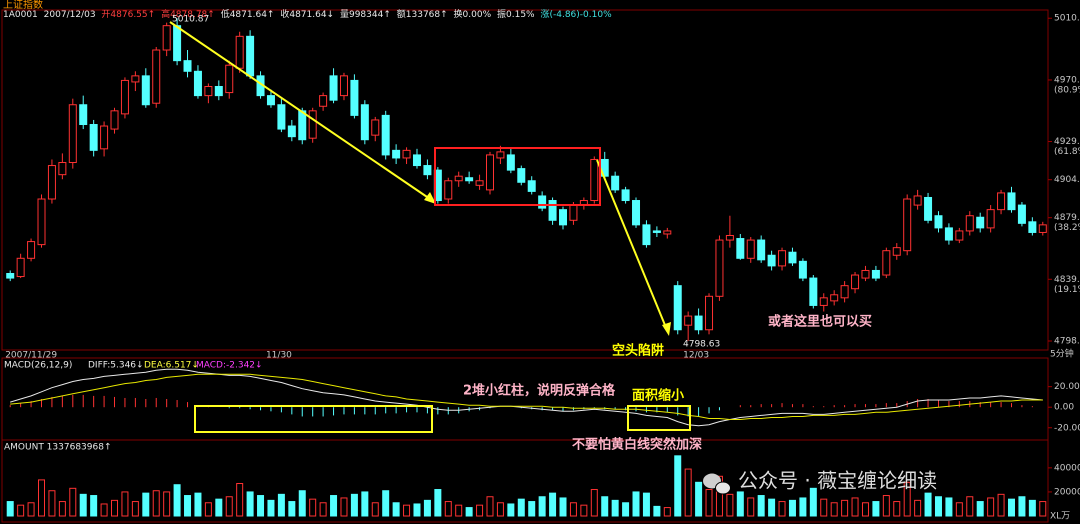  Describe the element at coordinates (1060, 517) in the screenshot. I see `volume-unit: XL万` at that location.